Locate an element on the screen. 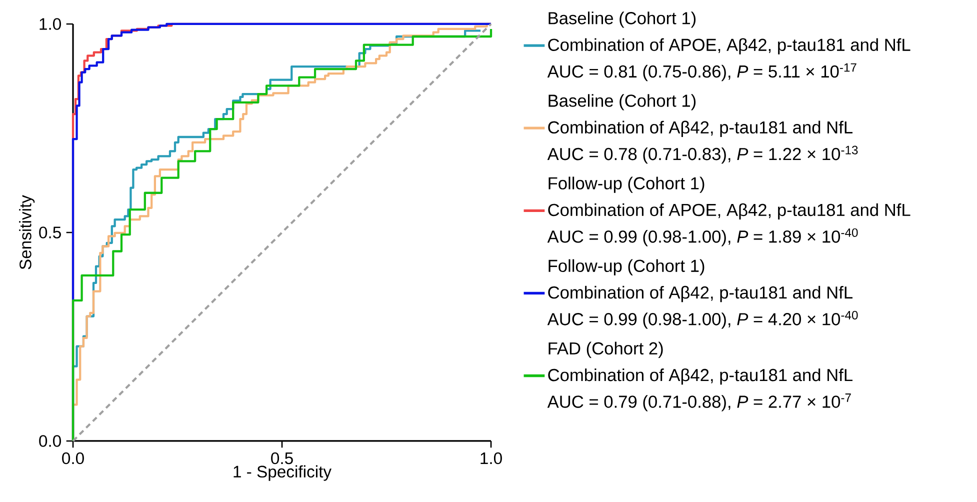  legend-label: Follow-up (Cohort 1) Combination of Aβ42, p-tau181 and NfL AUC = 0.99 (0.98-1.00), P = 4.20 × 10$^{-40}$ is located at coordinates (702, 294).